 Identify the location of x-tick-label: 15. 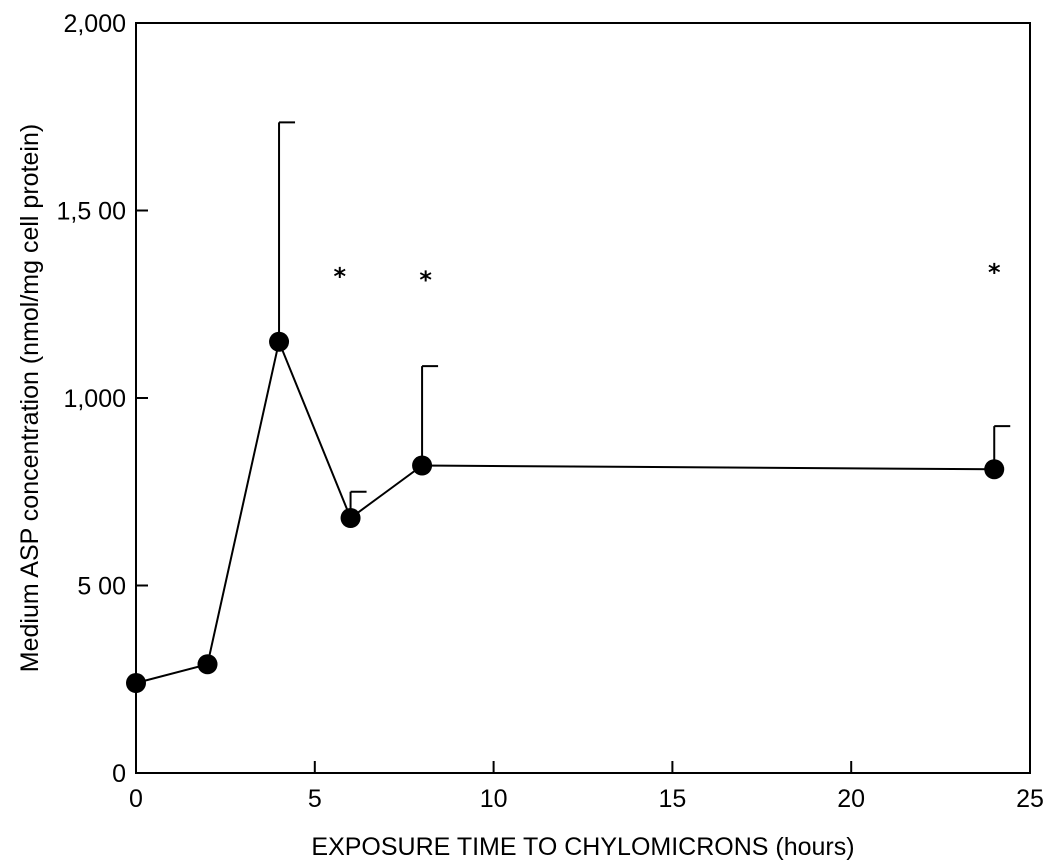
(672, 799).